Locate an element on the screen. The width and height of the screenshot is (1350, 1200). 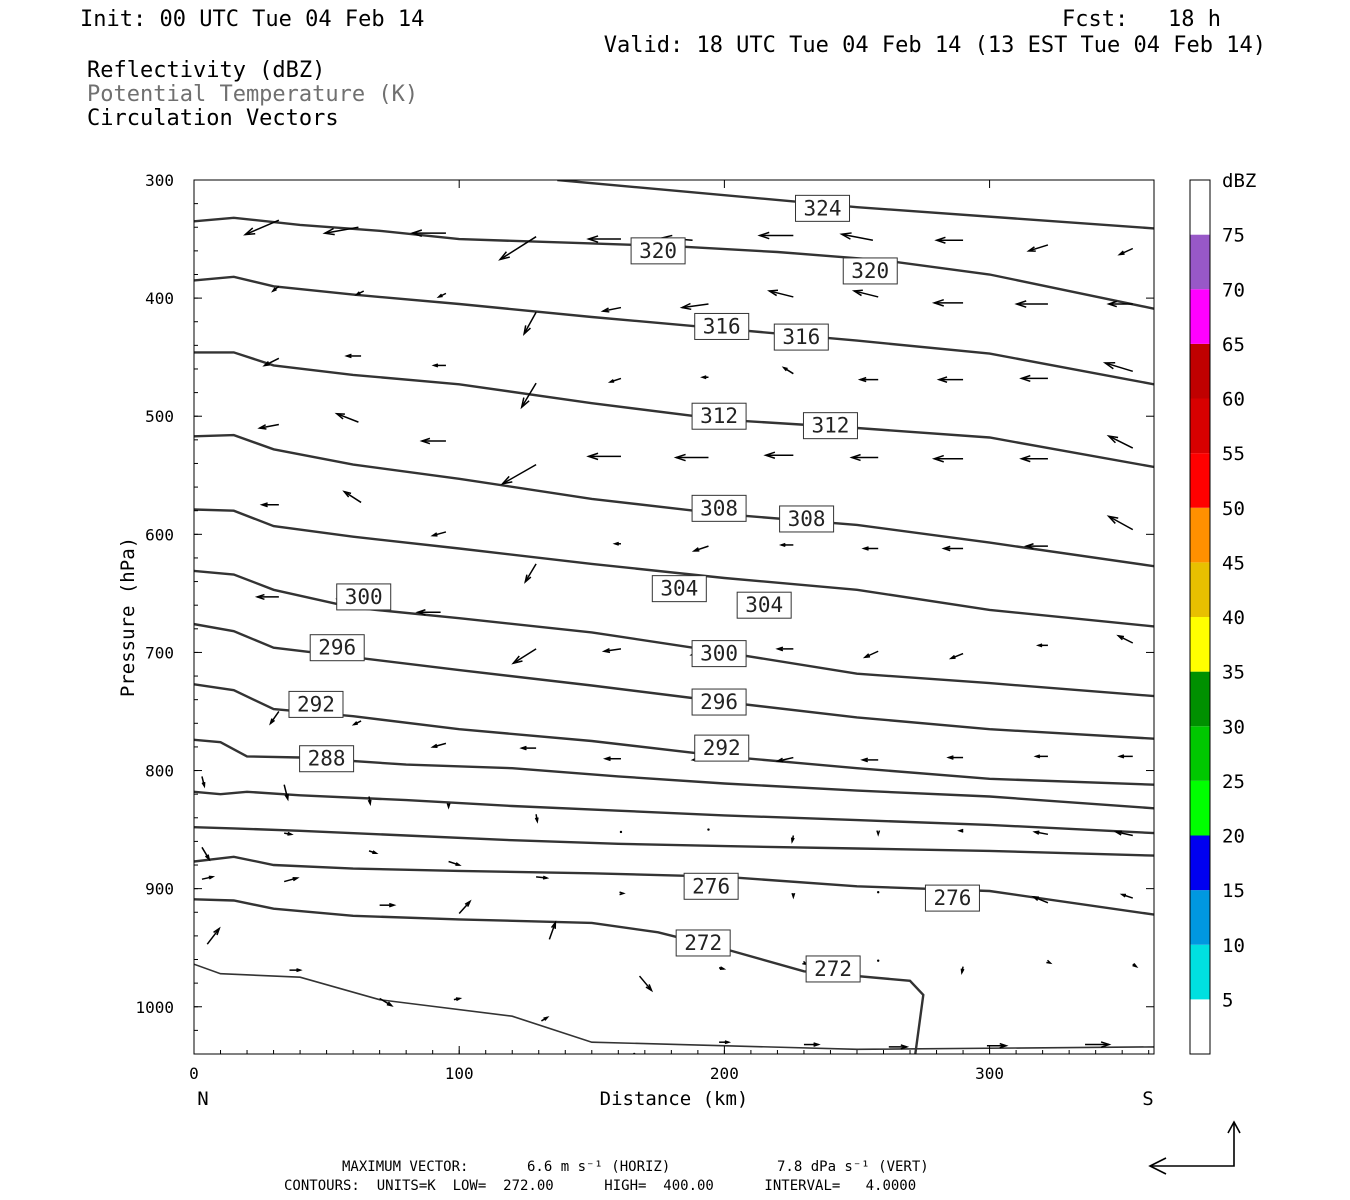
contour-label-text: 296 is located at coordinates (337, 648).